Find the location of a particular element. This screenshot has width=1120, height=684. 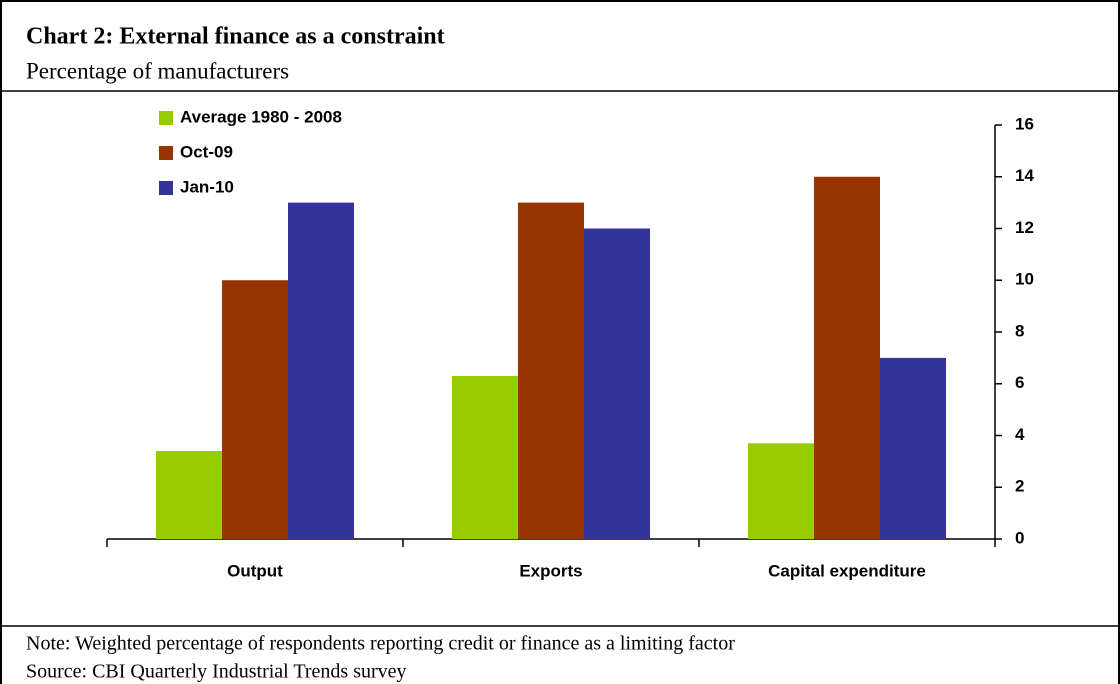

chart-subtitle: Percentage of manufacturers is located at coordinates (157, 70).